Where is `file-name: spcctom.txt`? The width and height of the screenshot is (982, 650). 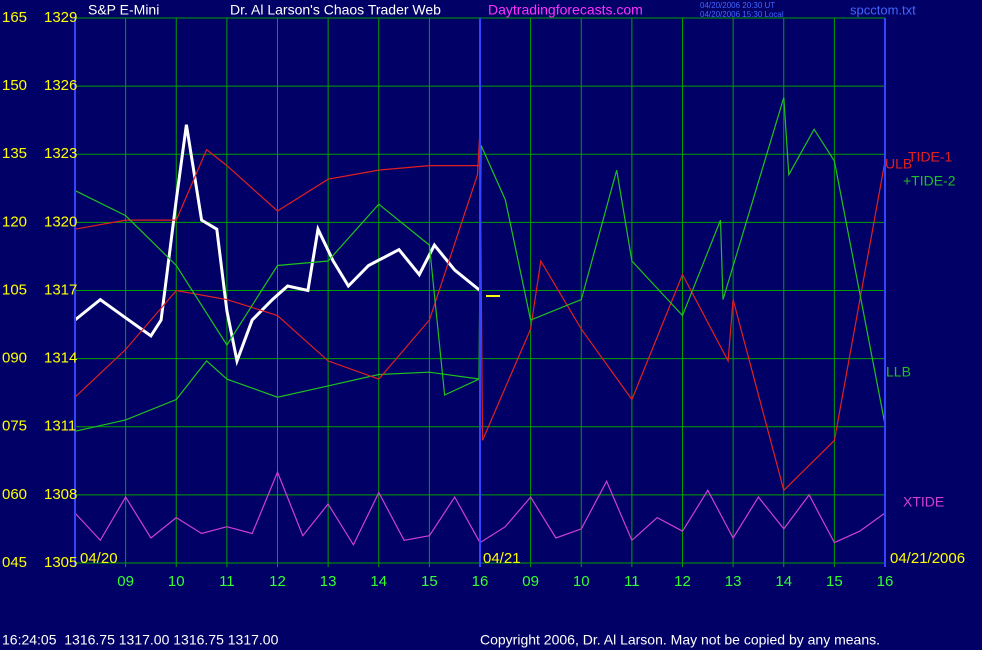 file-name: spcctom.txt is located at coordinates (883, 9).